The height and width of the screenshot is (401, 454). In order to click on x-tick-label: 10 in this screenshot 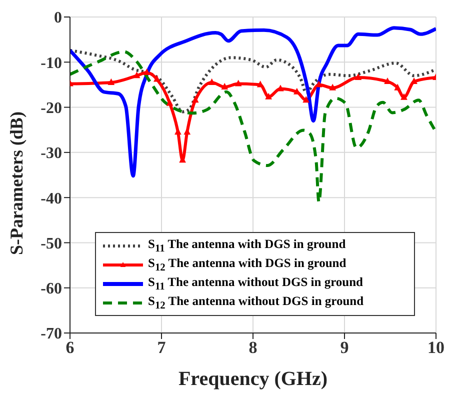, I will do `click(436, 348)`.